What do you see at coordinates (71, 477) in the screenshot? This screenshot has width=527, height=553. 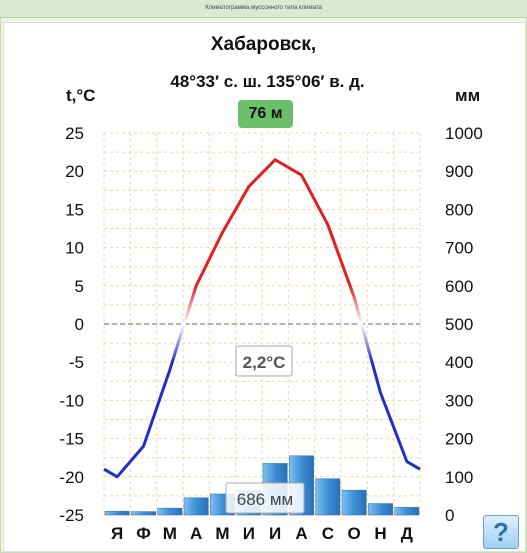 I see `temp-tick-label: -20` at bounding box center [71, 477].